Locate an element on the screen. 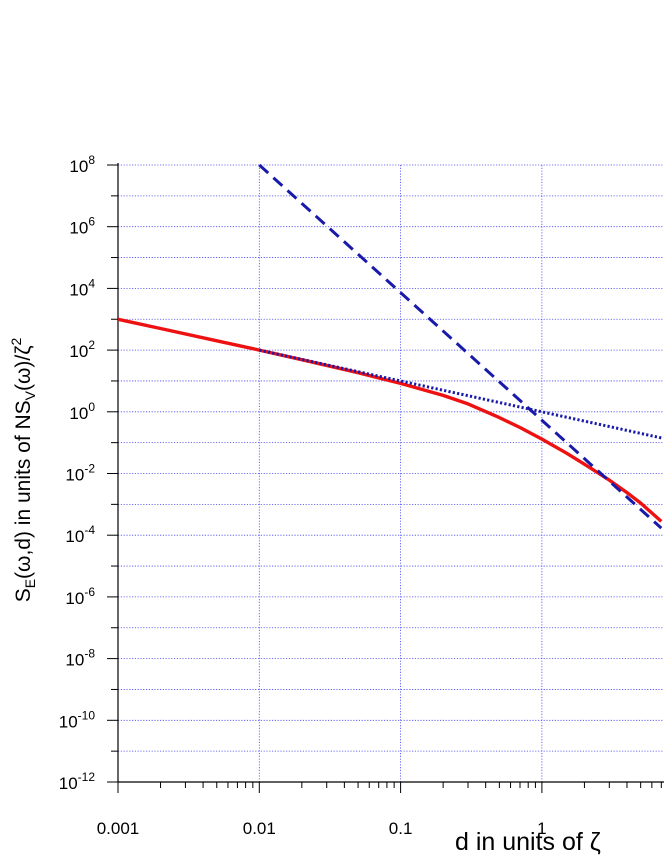  y-tick-label: 10⁶ is located at coordinates (82, 226).